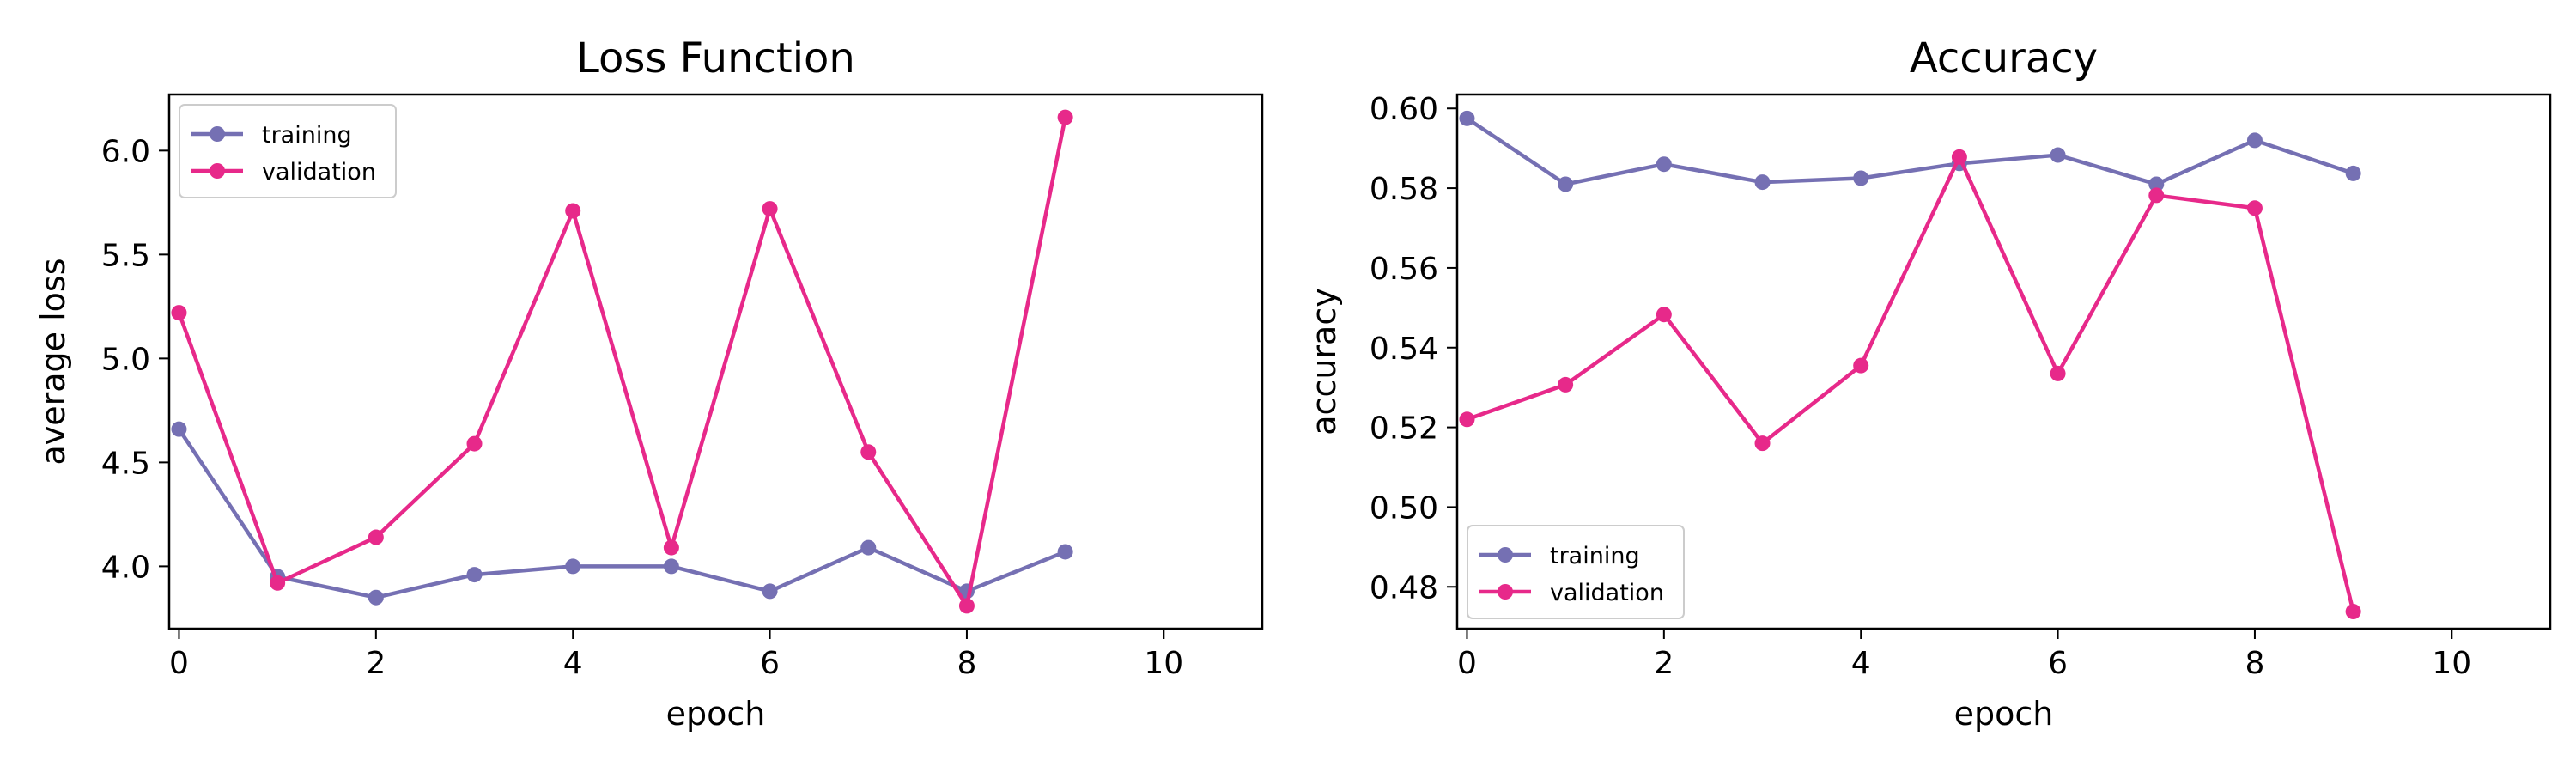 Image resolution: width=2576 pixels, height=773 pixels. What do you see at coordinates (376, 663) in the screenshot?
I see `chart-1-x-tick-label: 2` at bounding box center [376, 663].